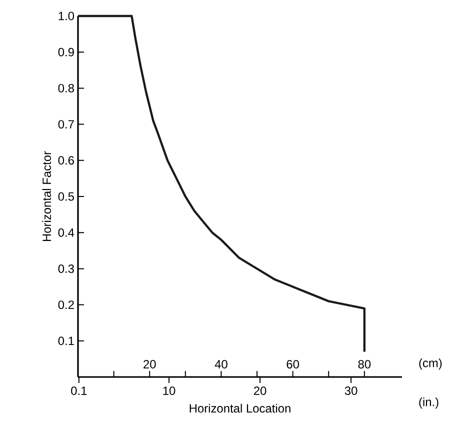 This screenshot has width=456, height=440. I want to click on text: (cm), so click(430, 364).